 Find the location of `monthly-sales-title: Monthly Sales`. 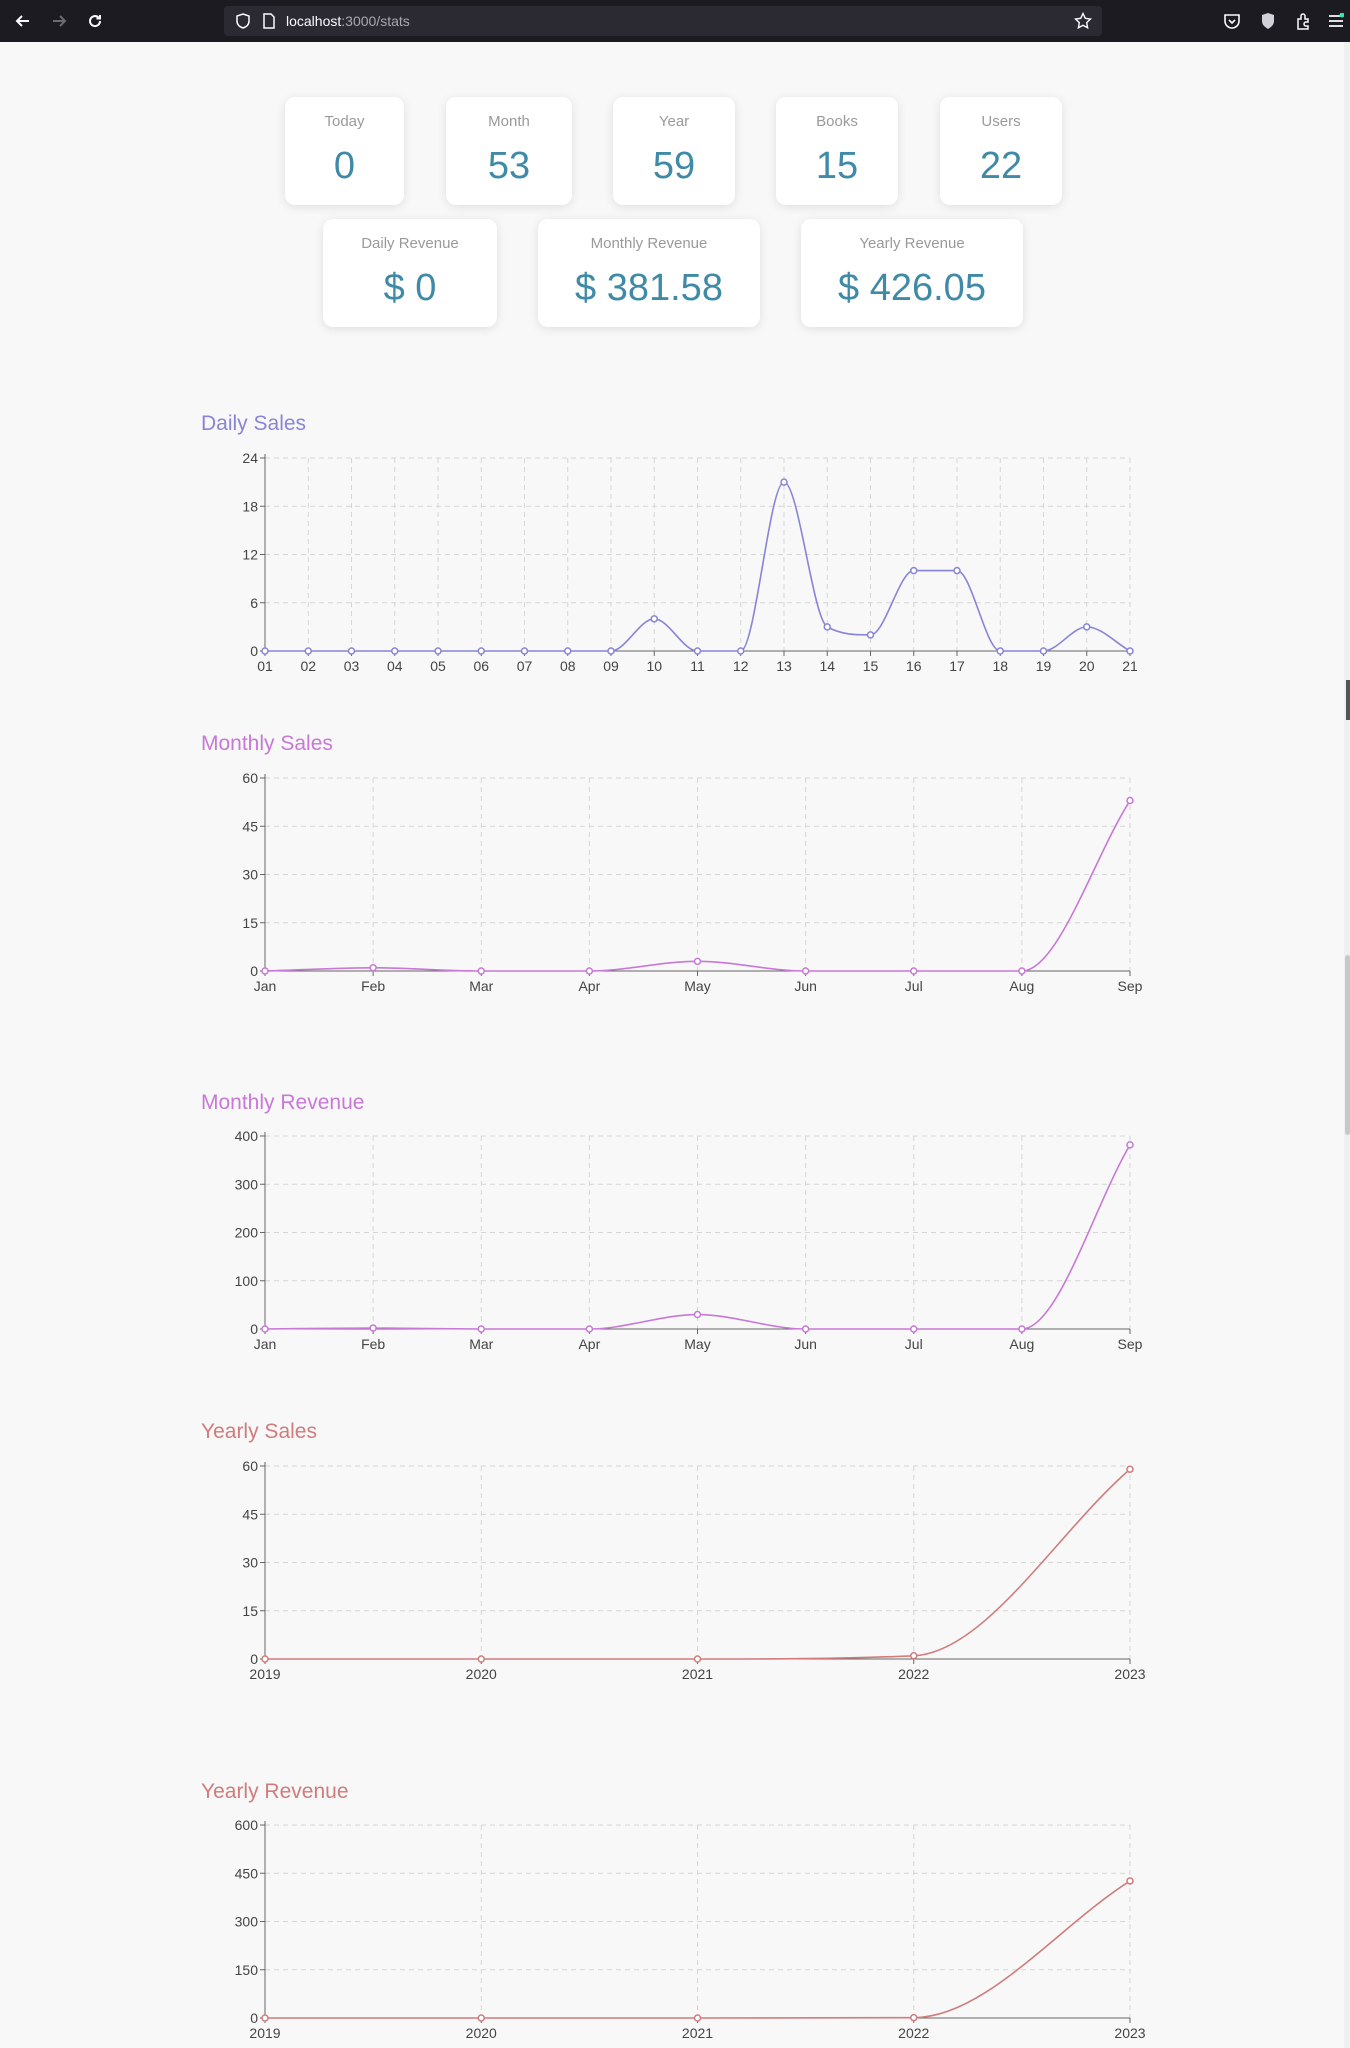

monthly-sales-title: Monthly Sales is located at coordinates (267, 743).